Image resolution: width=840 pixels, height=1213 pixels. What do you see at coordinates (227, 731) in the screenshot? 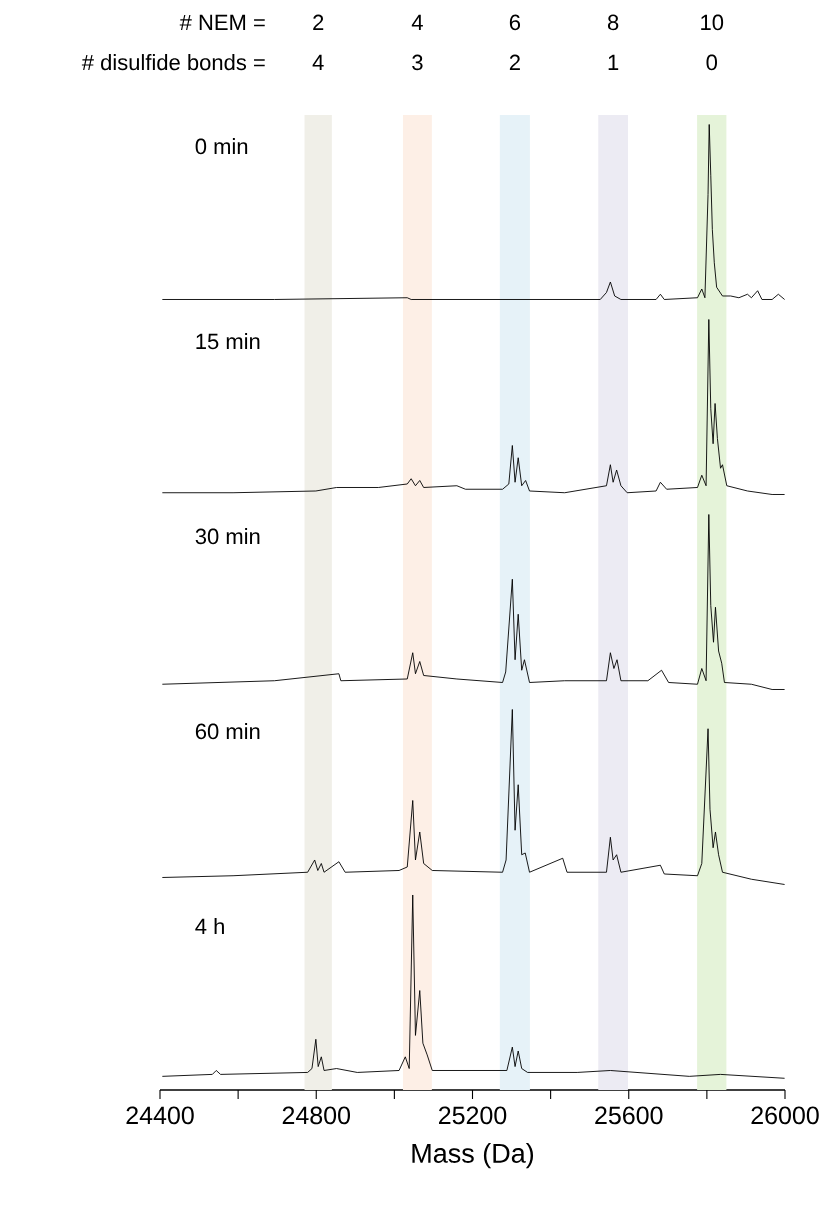
I see `chart-title: 60 min` at bounding box center [227, 731].